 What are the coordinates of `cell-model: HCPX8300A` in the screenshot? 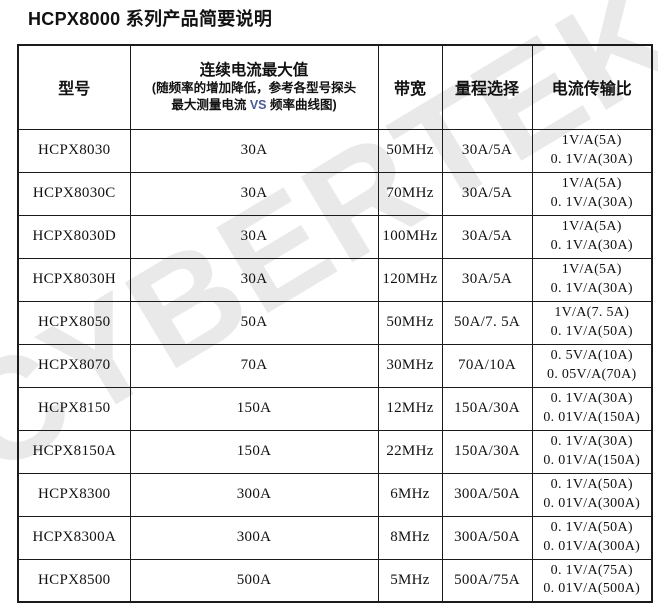 It's located at (74, 537).